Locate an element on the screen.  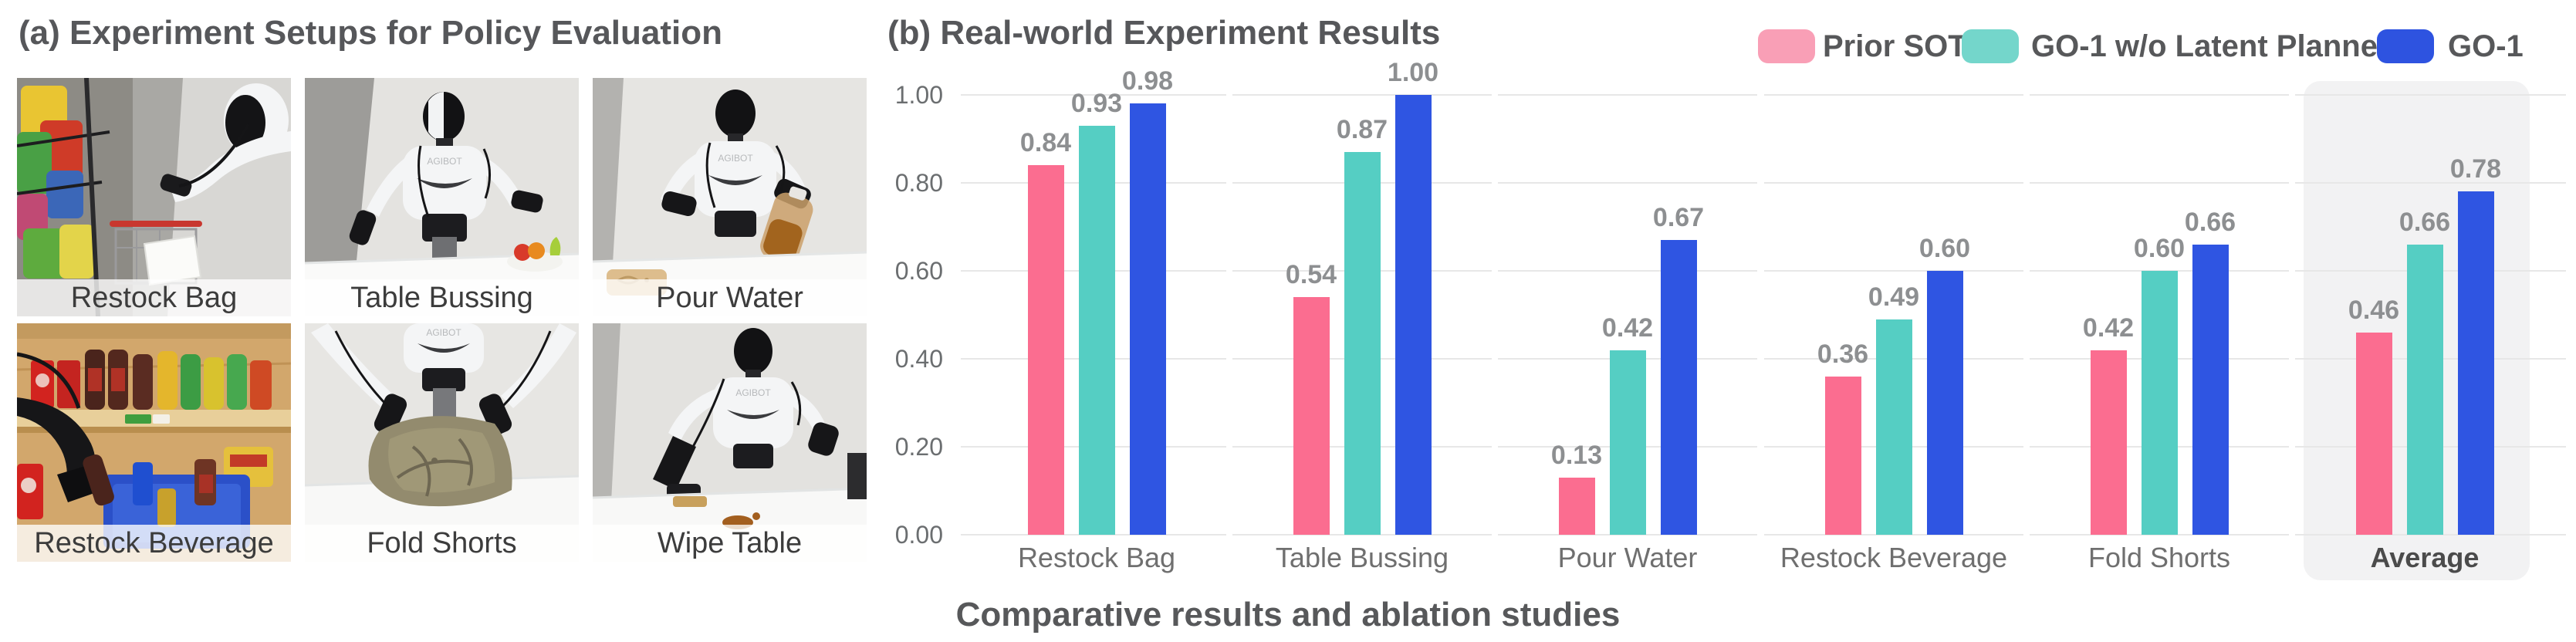
legend-label-prior-sota: Prior SOTA is located at coordinates (1905, 46).